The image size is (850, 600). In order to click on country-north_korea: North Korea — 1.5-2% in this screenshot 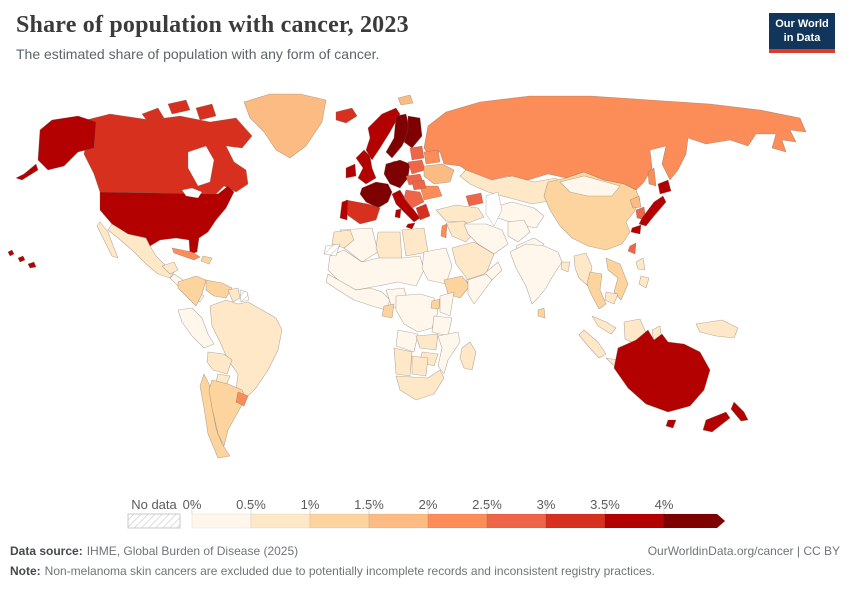, I will do `click(635, 202)`.